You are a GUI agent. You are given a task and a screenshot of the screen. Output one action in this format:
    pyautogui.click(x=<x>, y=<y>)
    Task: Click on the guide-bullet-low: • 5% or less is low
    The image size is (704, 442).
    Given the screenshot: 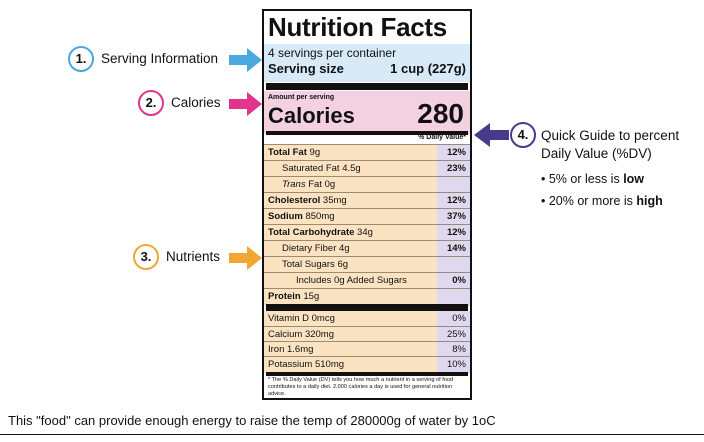 What is the action you would take?
    pyautogui.click(x=593, y=179)
    